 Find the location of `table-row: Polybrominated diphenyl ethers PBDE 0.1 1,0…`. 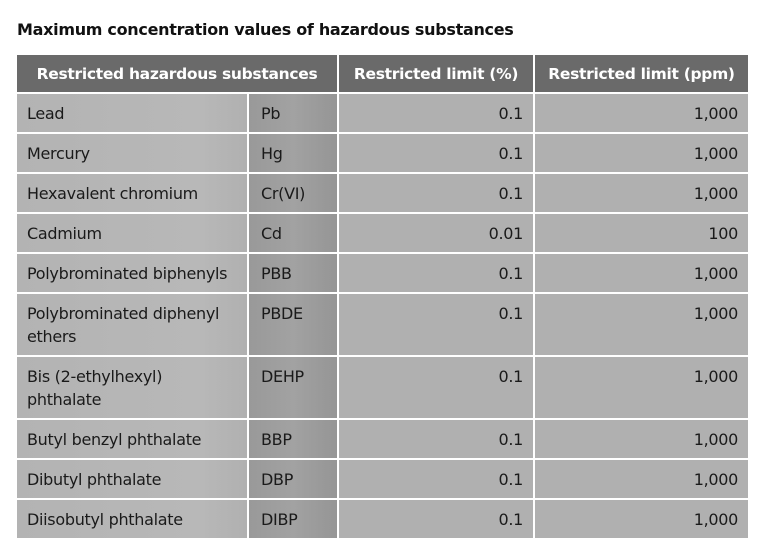

table-row: Polybrominated diphenyl ethers PBDE 0.1 1,0… is located at coordinates (382, 324).